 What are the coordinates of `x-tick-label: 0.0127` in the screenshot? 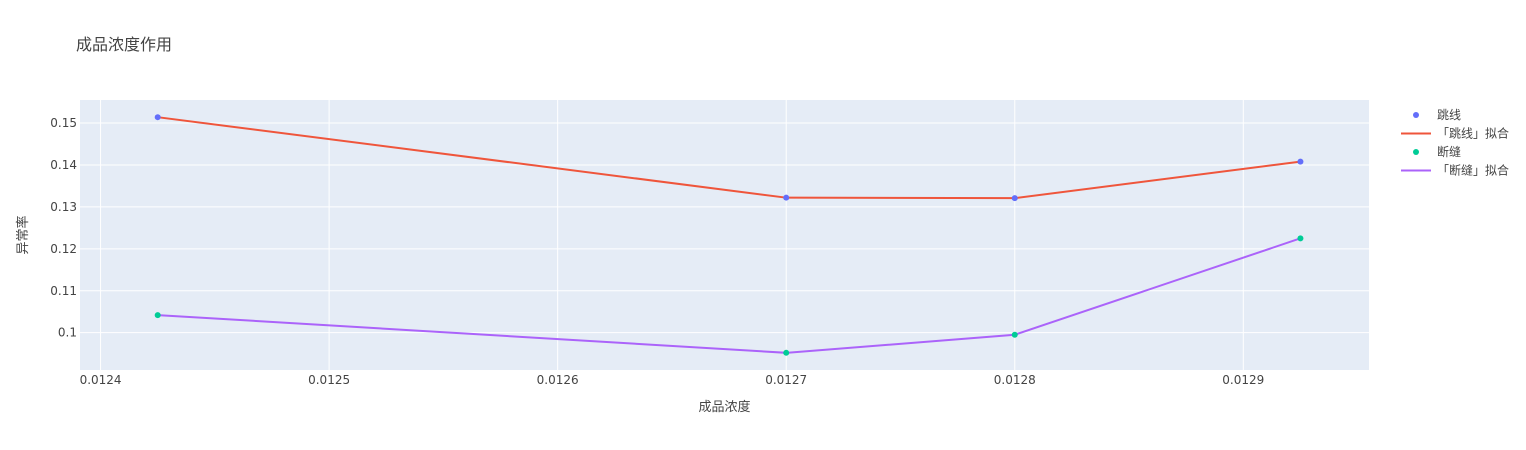 It's located at (786, 380).